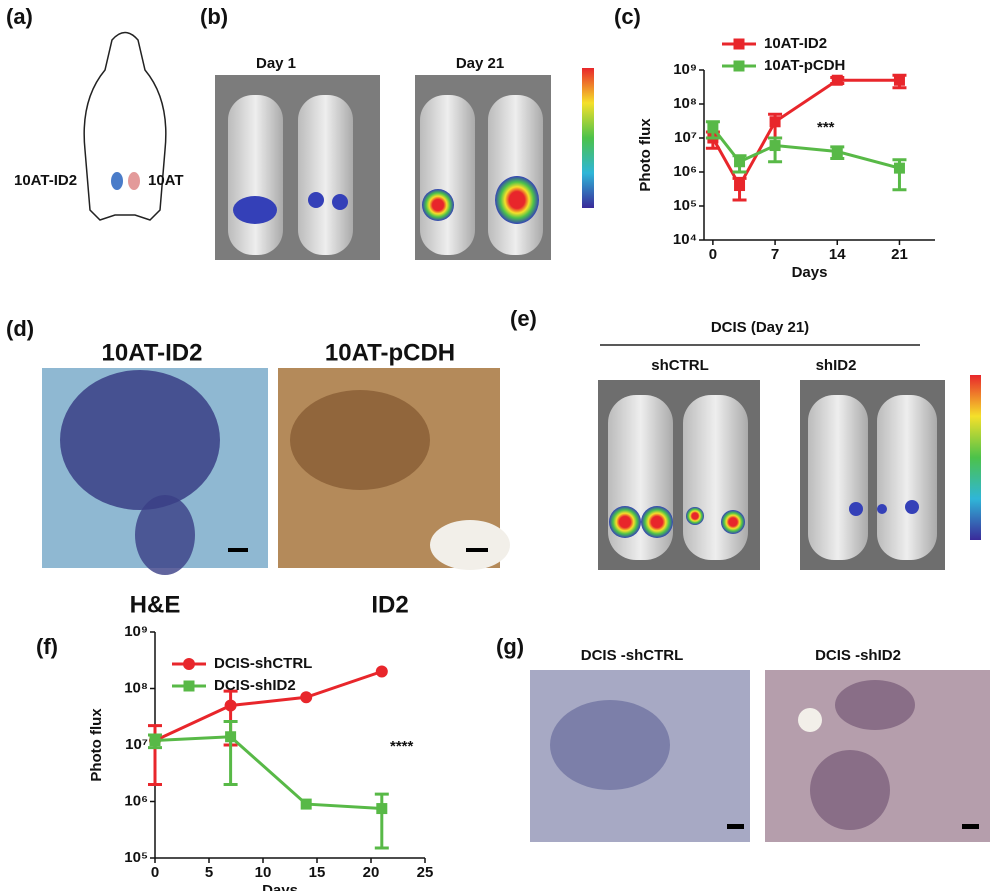 The height and width of the screenshot is (891, 1000). Describe the element at coordinates (680, 365) in the screenshot. I see `group-label: shCTRL` at that location.